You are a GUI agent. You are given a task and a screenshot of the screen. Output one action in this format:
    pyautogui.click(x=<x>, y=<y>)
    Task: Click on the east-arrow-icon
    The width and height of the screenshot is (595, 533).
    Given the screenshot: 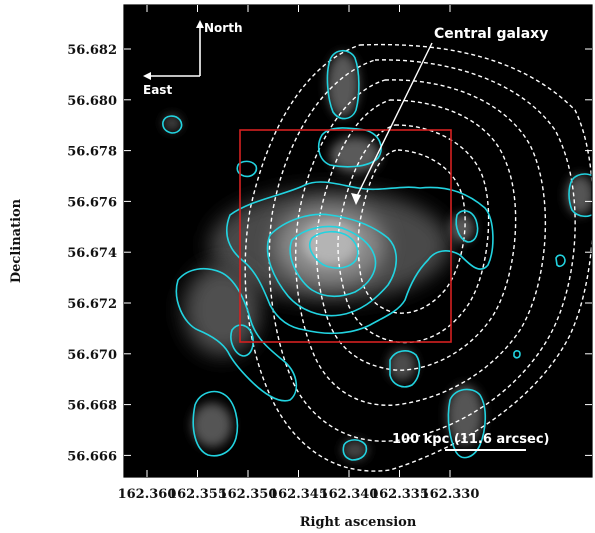 What is the action you would take?
    pyautogui.click(x=147, y=76)
    